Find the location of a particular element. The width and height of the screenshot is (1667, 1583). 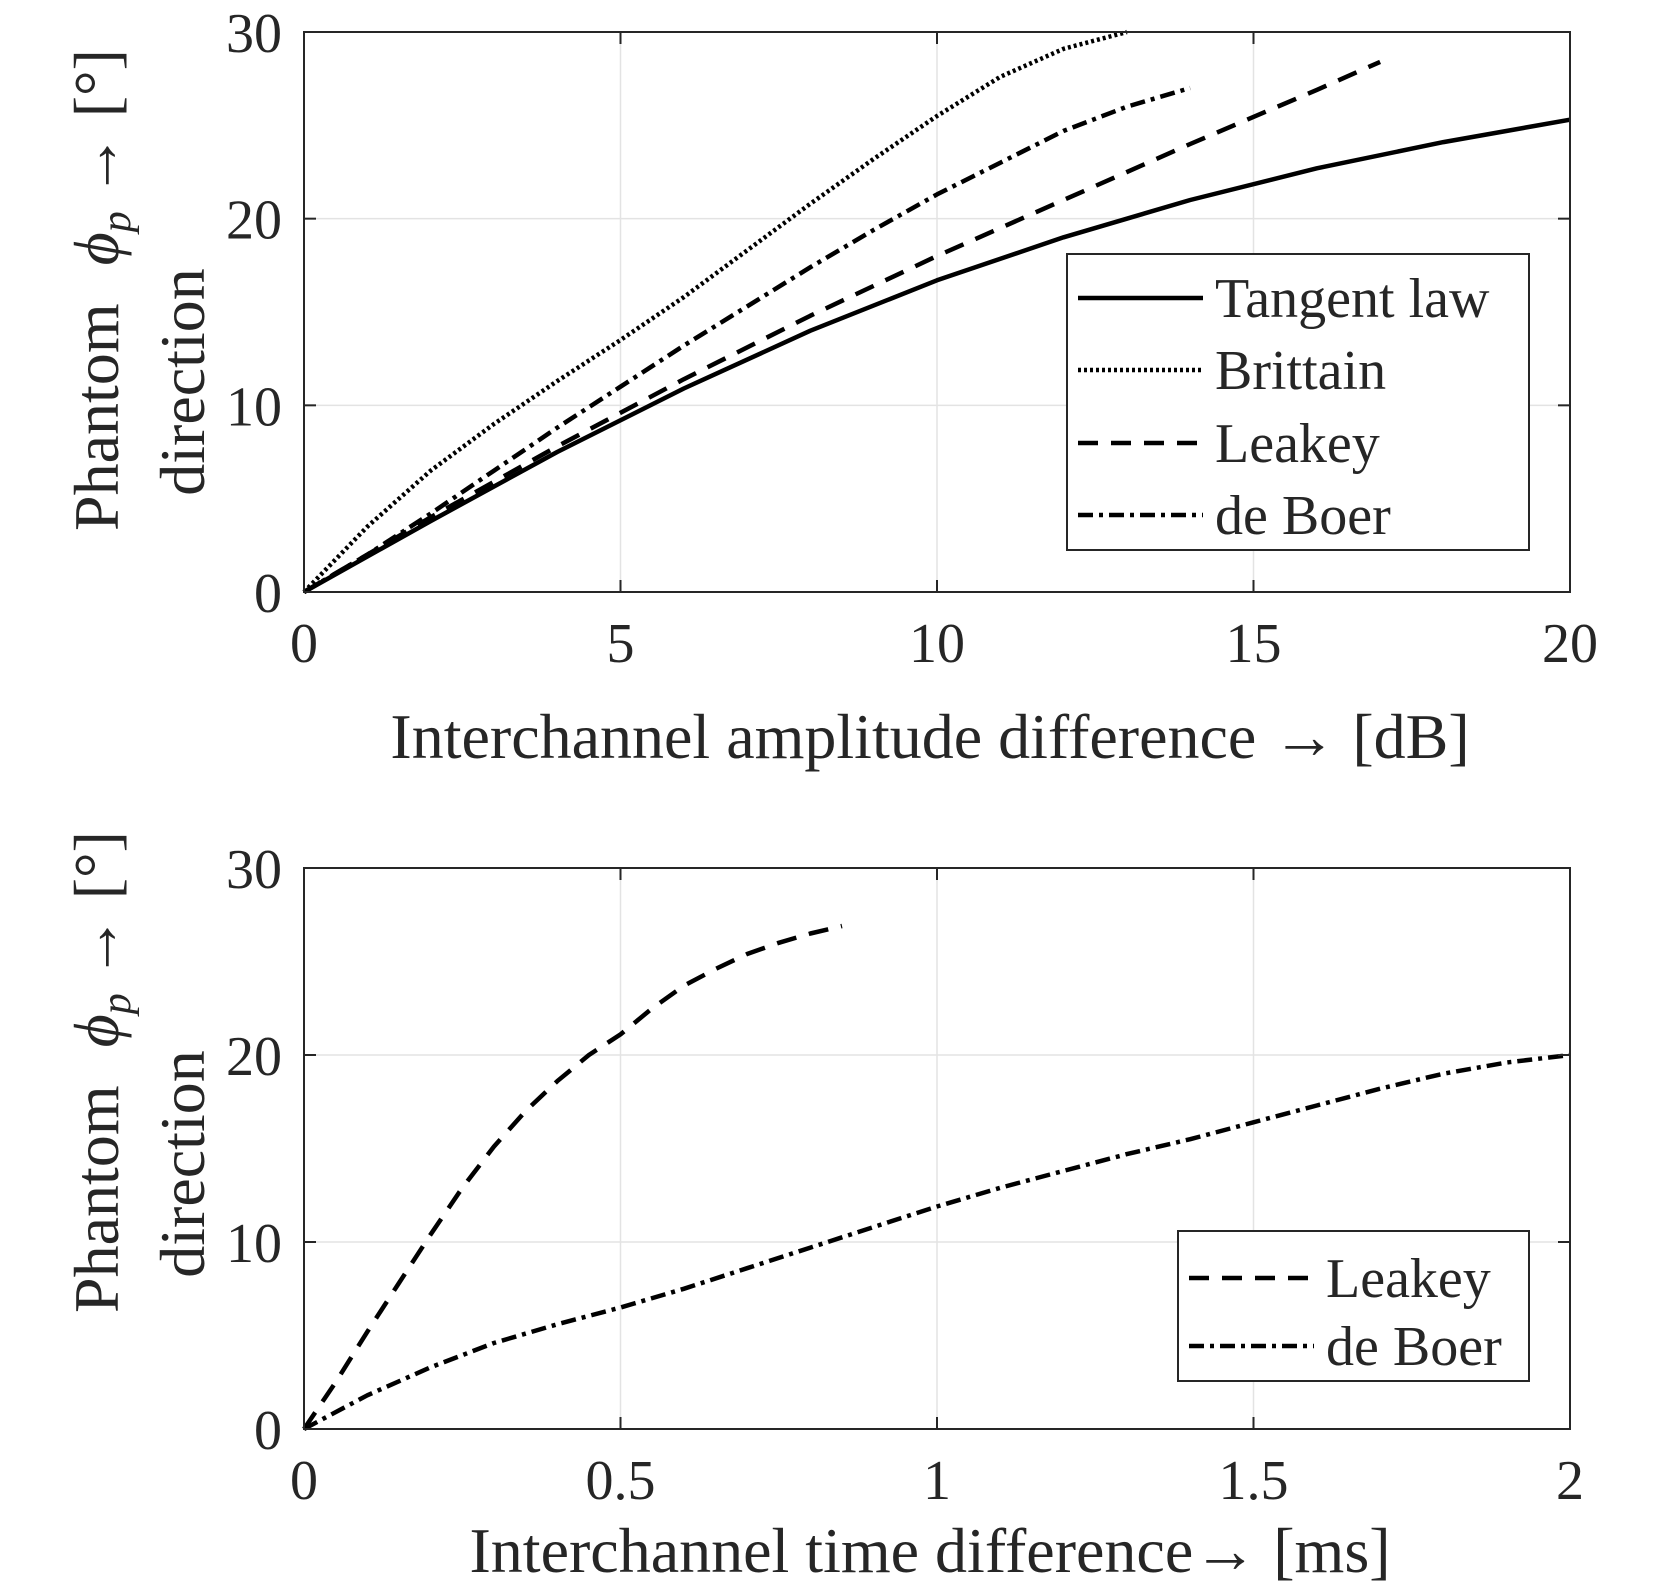

x-tick-labels: 0 5 10 15 20 is located at coordinates (944, 644).